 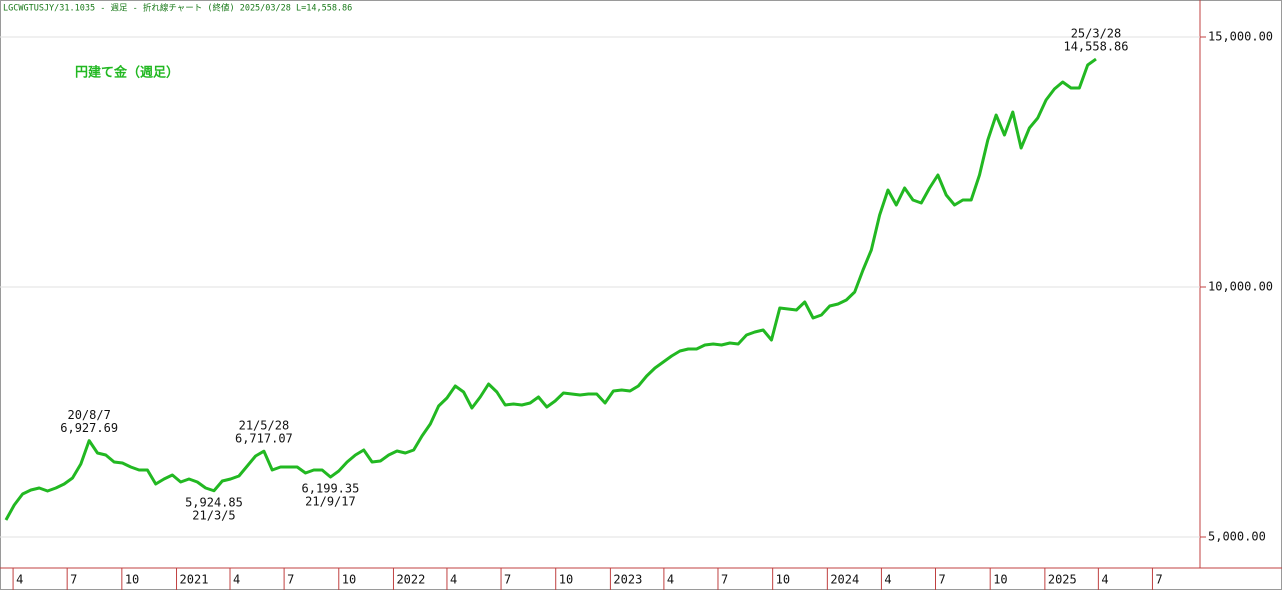 What do you see at coordinates (264, 439) in the screenshot?
I see `annotation: 6,717.07` at bounding box center [264, 439].